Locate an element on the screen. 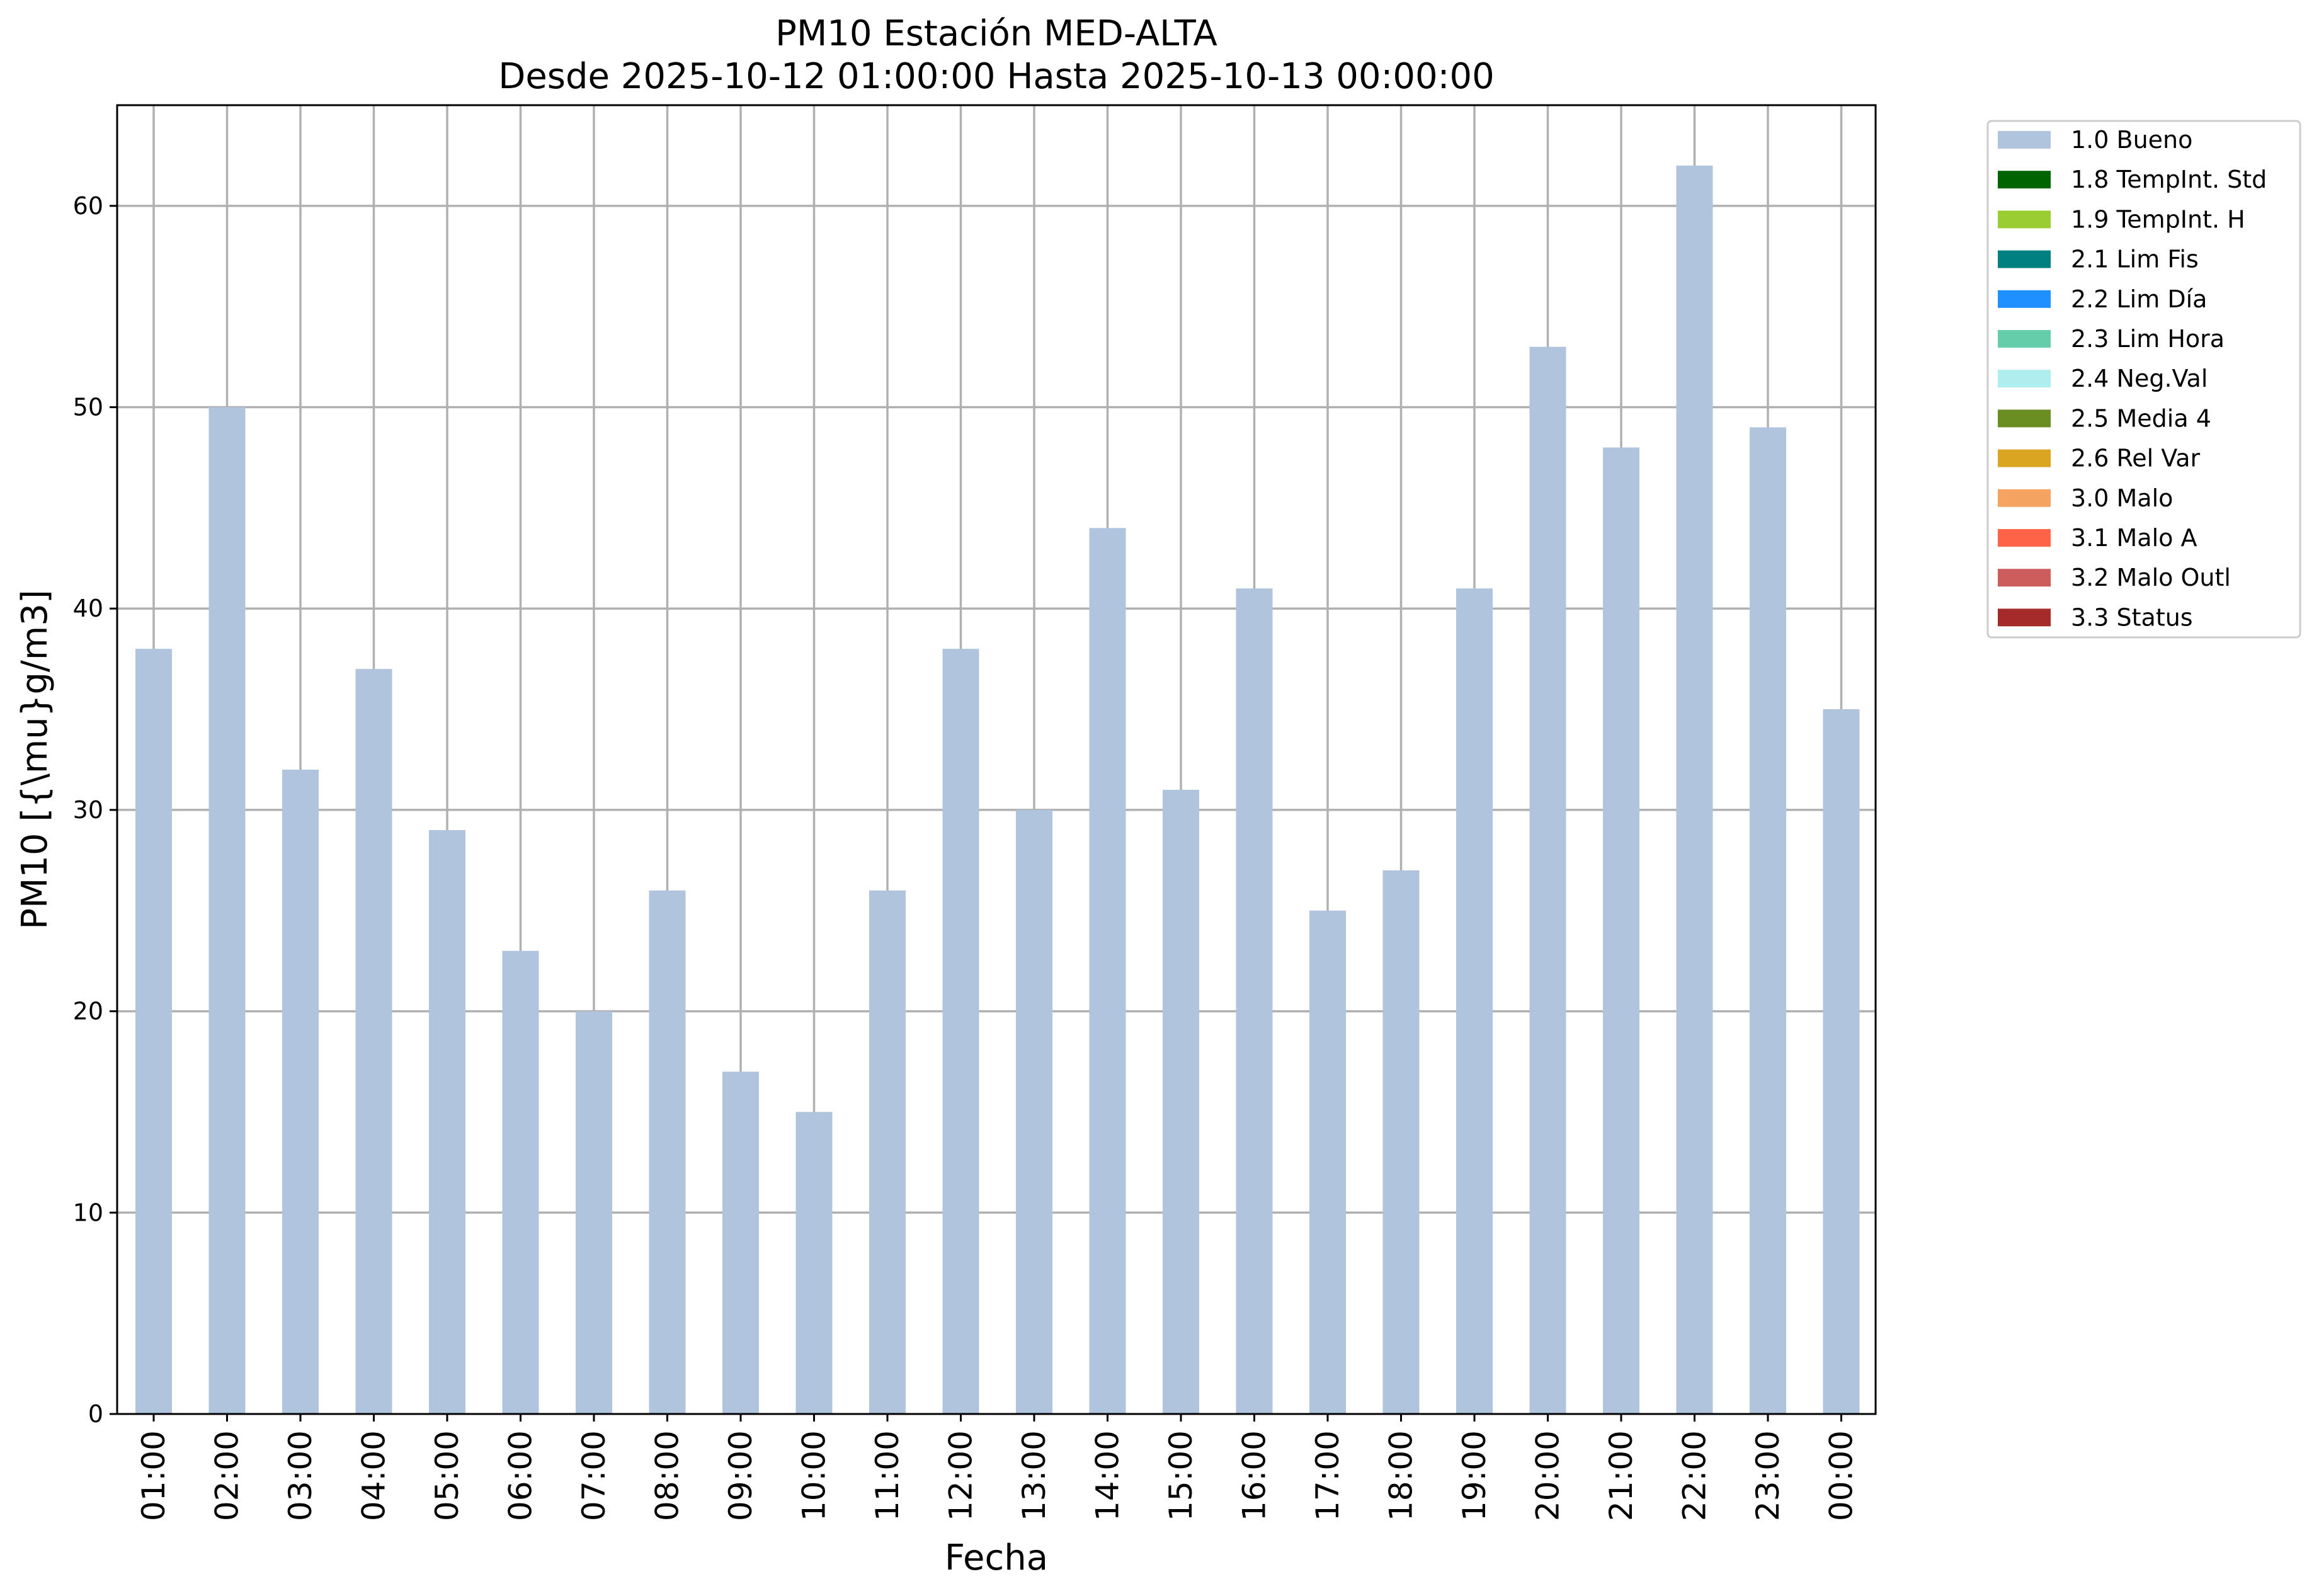 The image size is (2319, 1596). x-tick-label: 14:00 is located at coordinates (1108, 1475).